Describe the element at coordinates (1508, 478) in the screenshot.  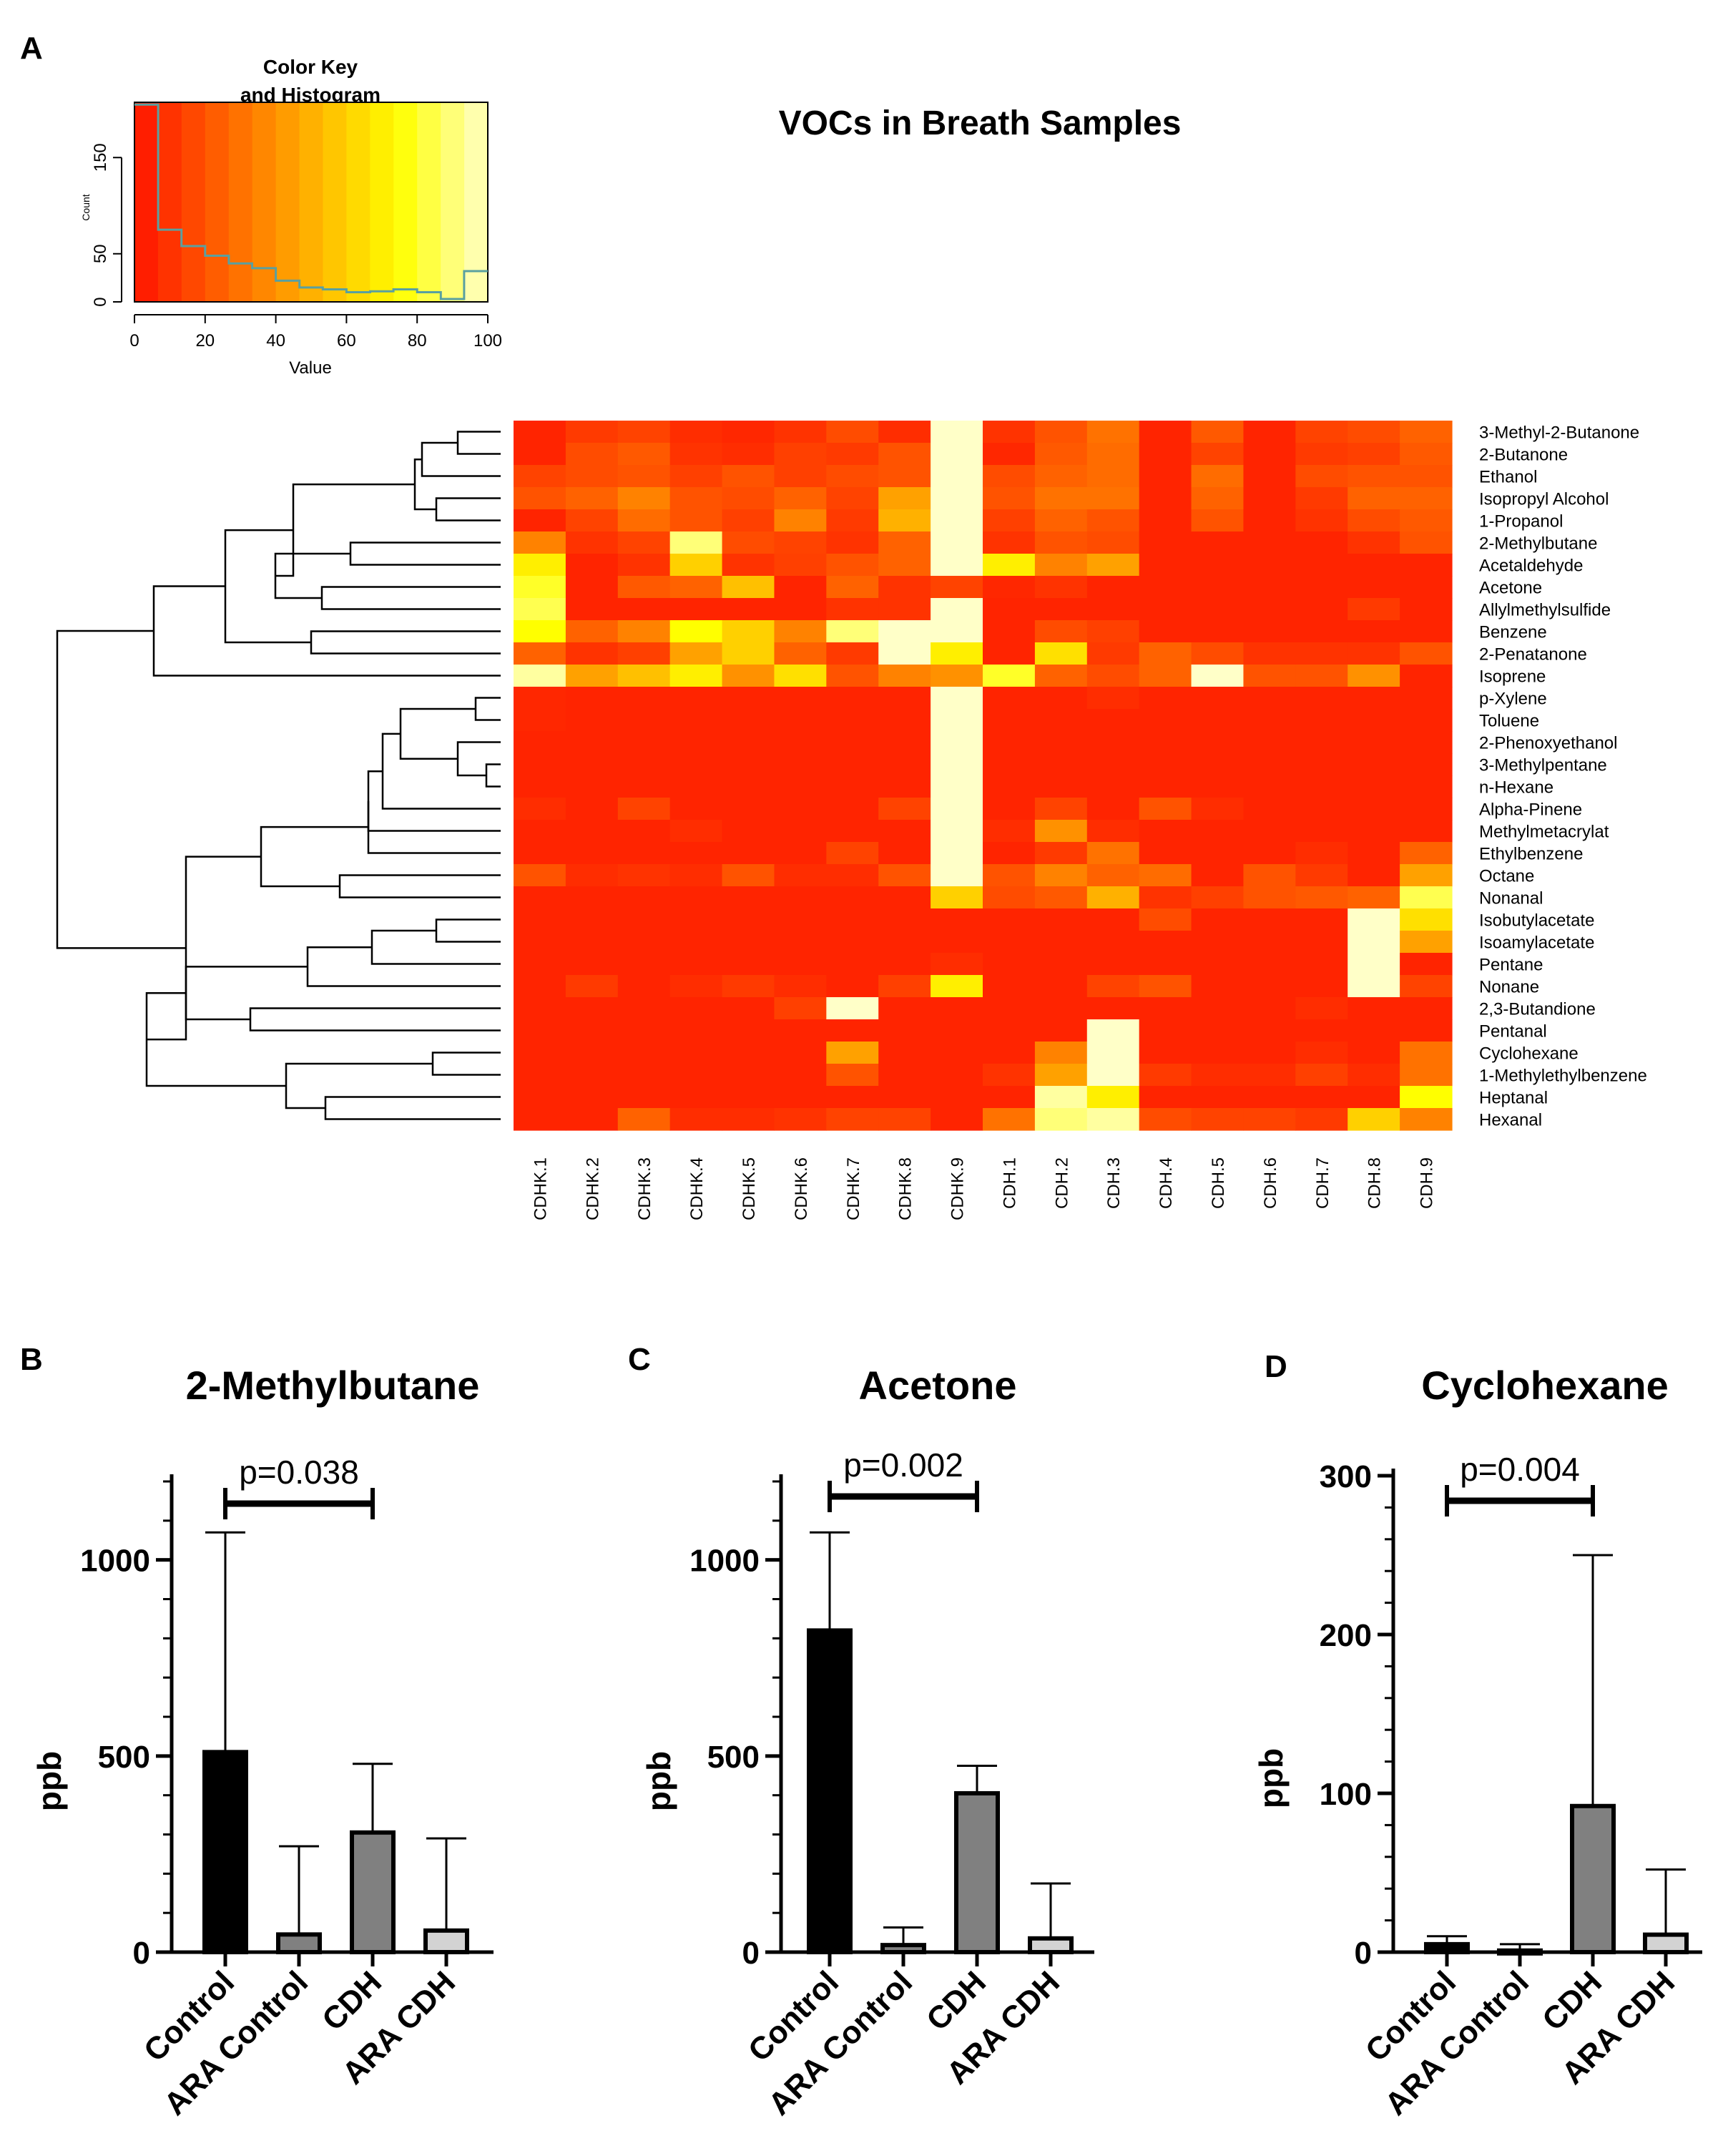
I see `heatmap-row-label: Ethanol` at that location.